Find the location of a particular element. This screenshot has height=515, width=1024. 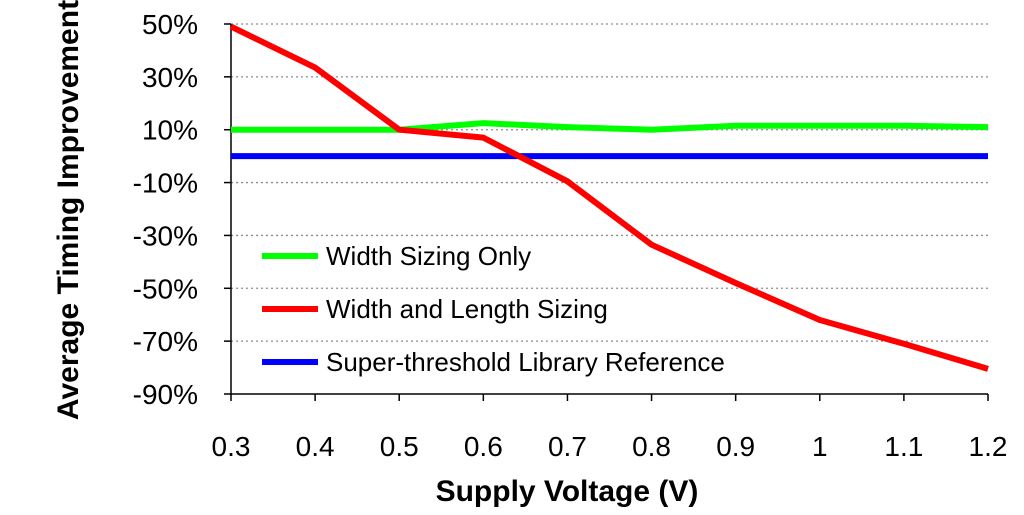

legend-label-width-sizing-only: Width Sizing Only is located at coordinates (428, 256).